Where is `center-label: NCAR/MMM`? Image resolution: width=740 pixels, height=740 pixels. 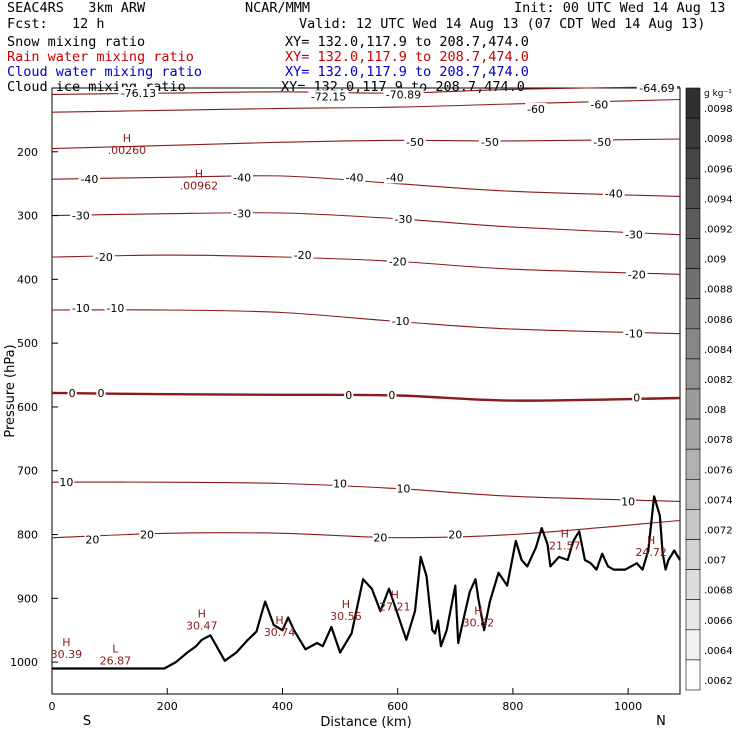
center-label: NCAR/MMM is located at coordinates (278, 8).